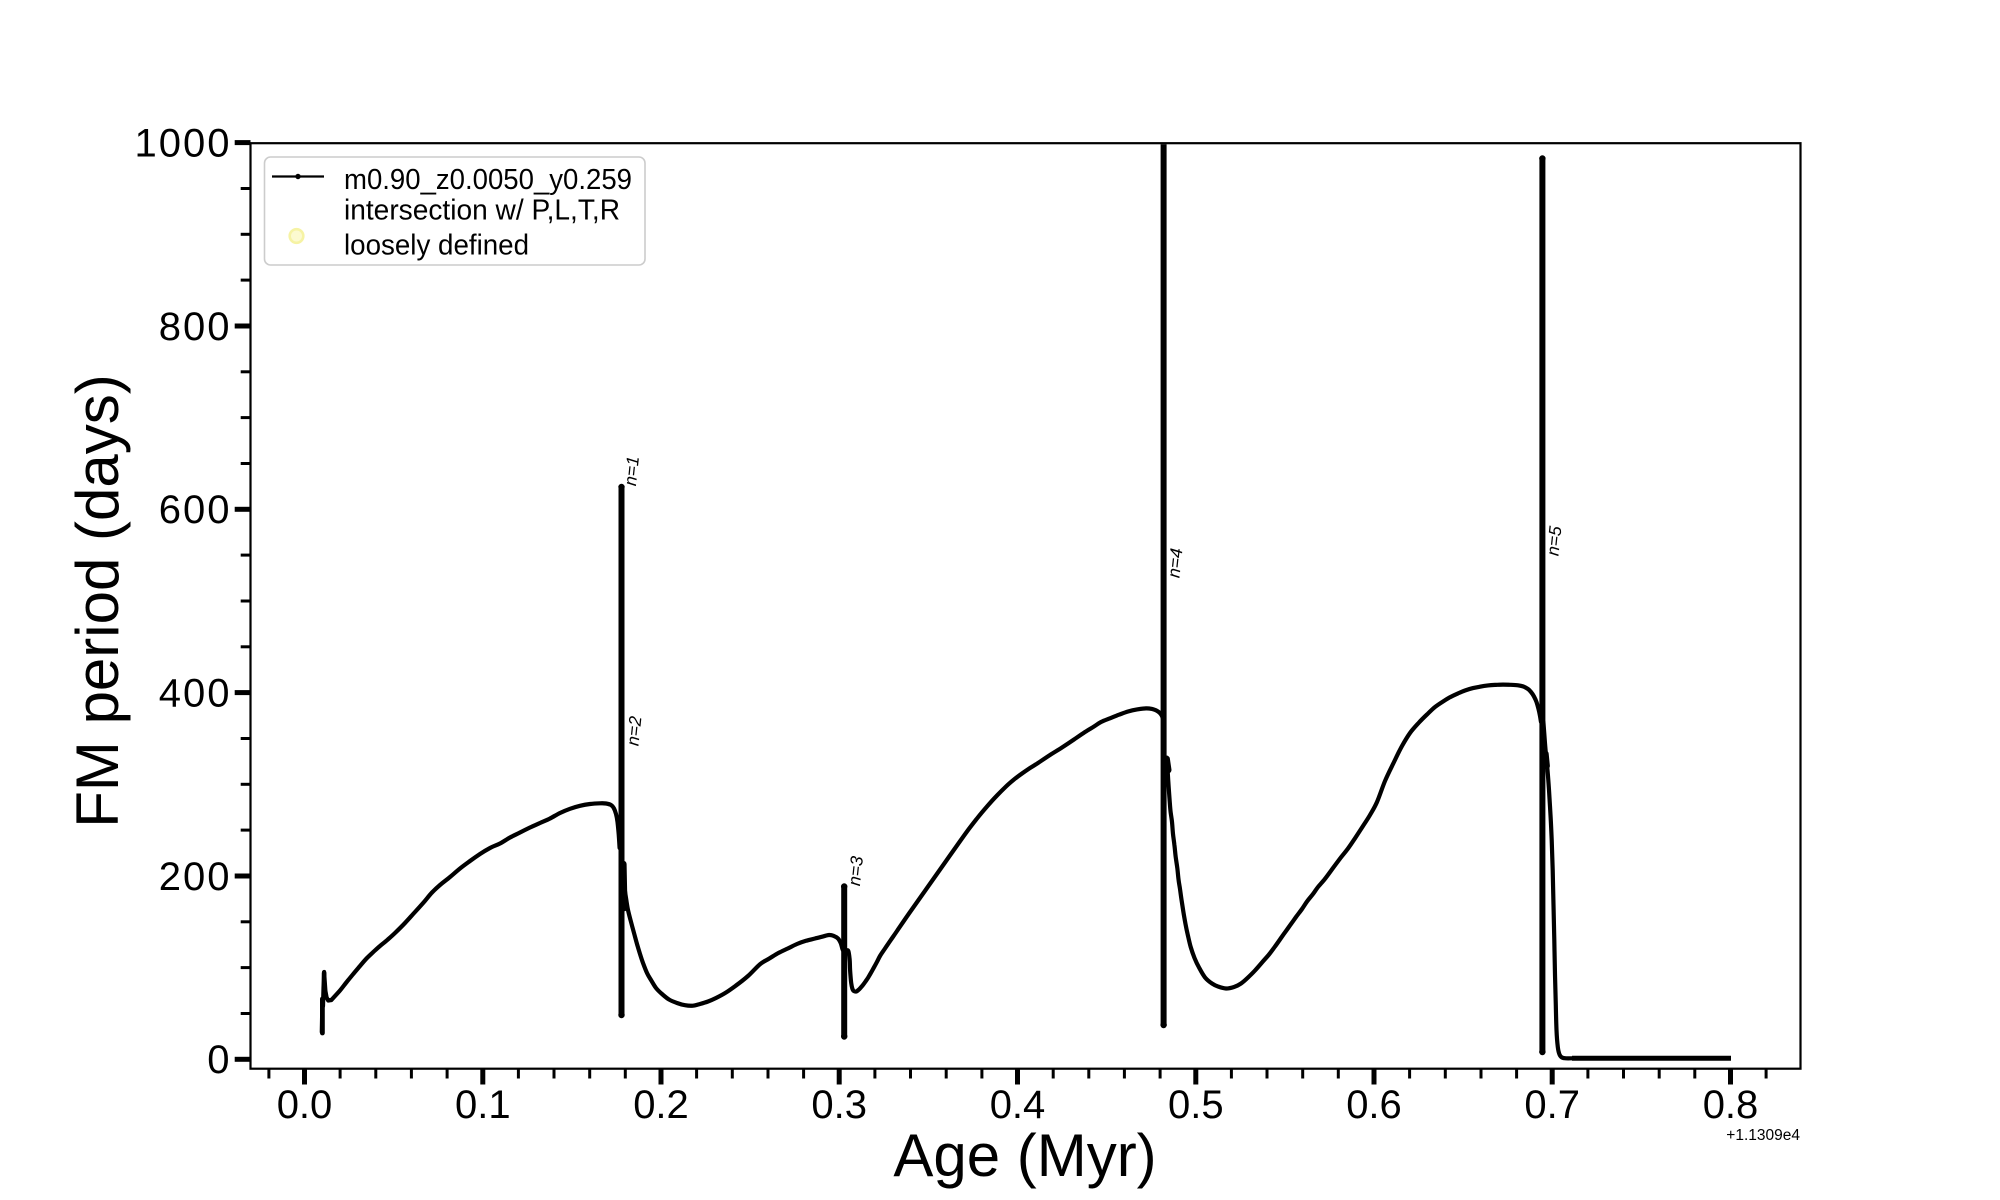 Image resolution: width=2000 pixels, height=1200 pixels. What do you see at coordinates (1175, 563) in the screenshot?
I see `svg-text: n=4` at bounding box center [1175, 563].